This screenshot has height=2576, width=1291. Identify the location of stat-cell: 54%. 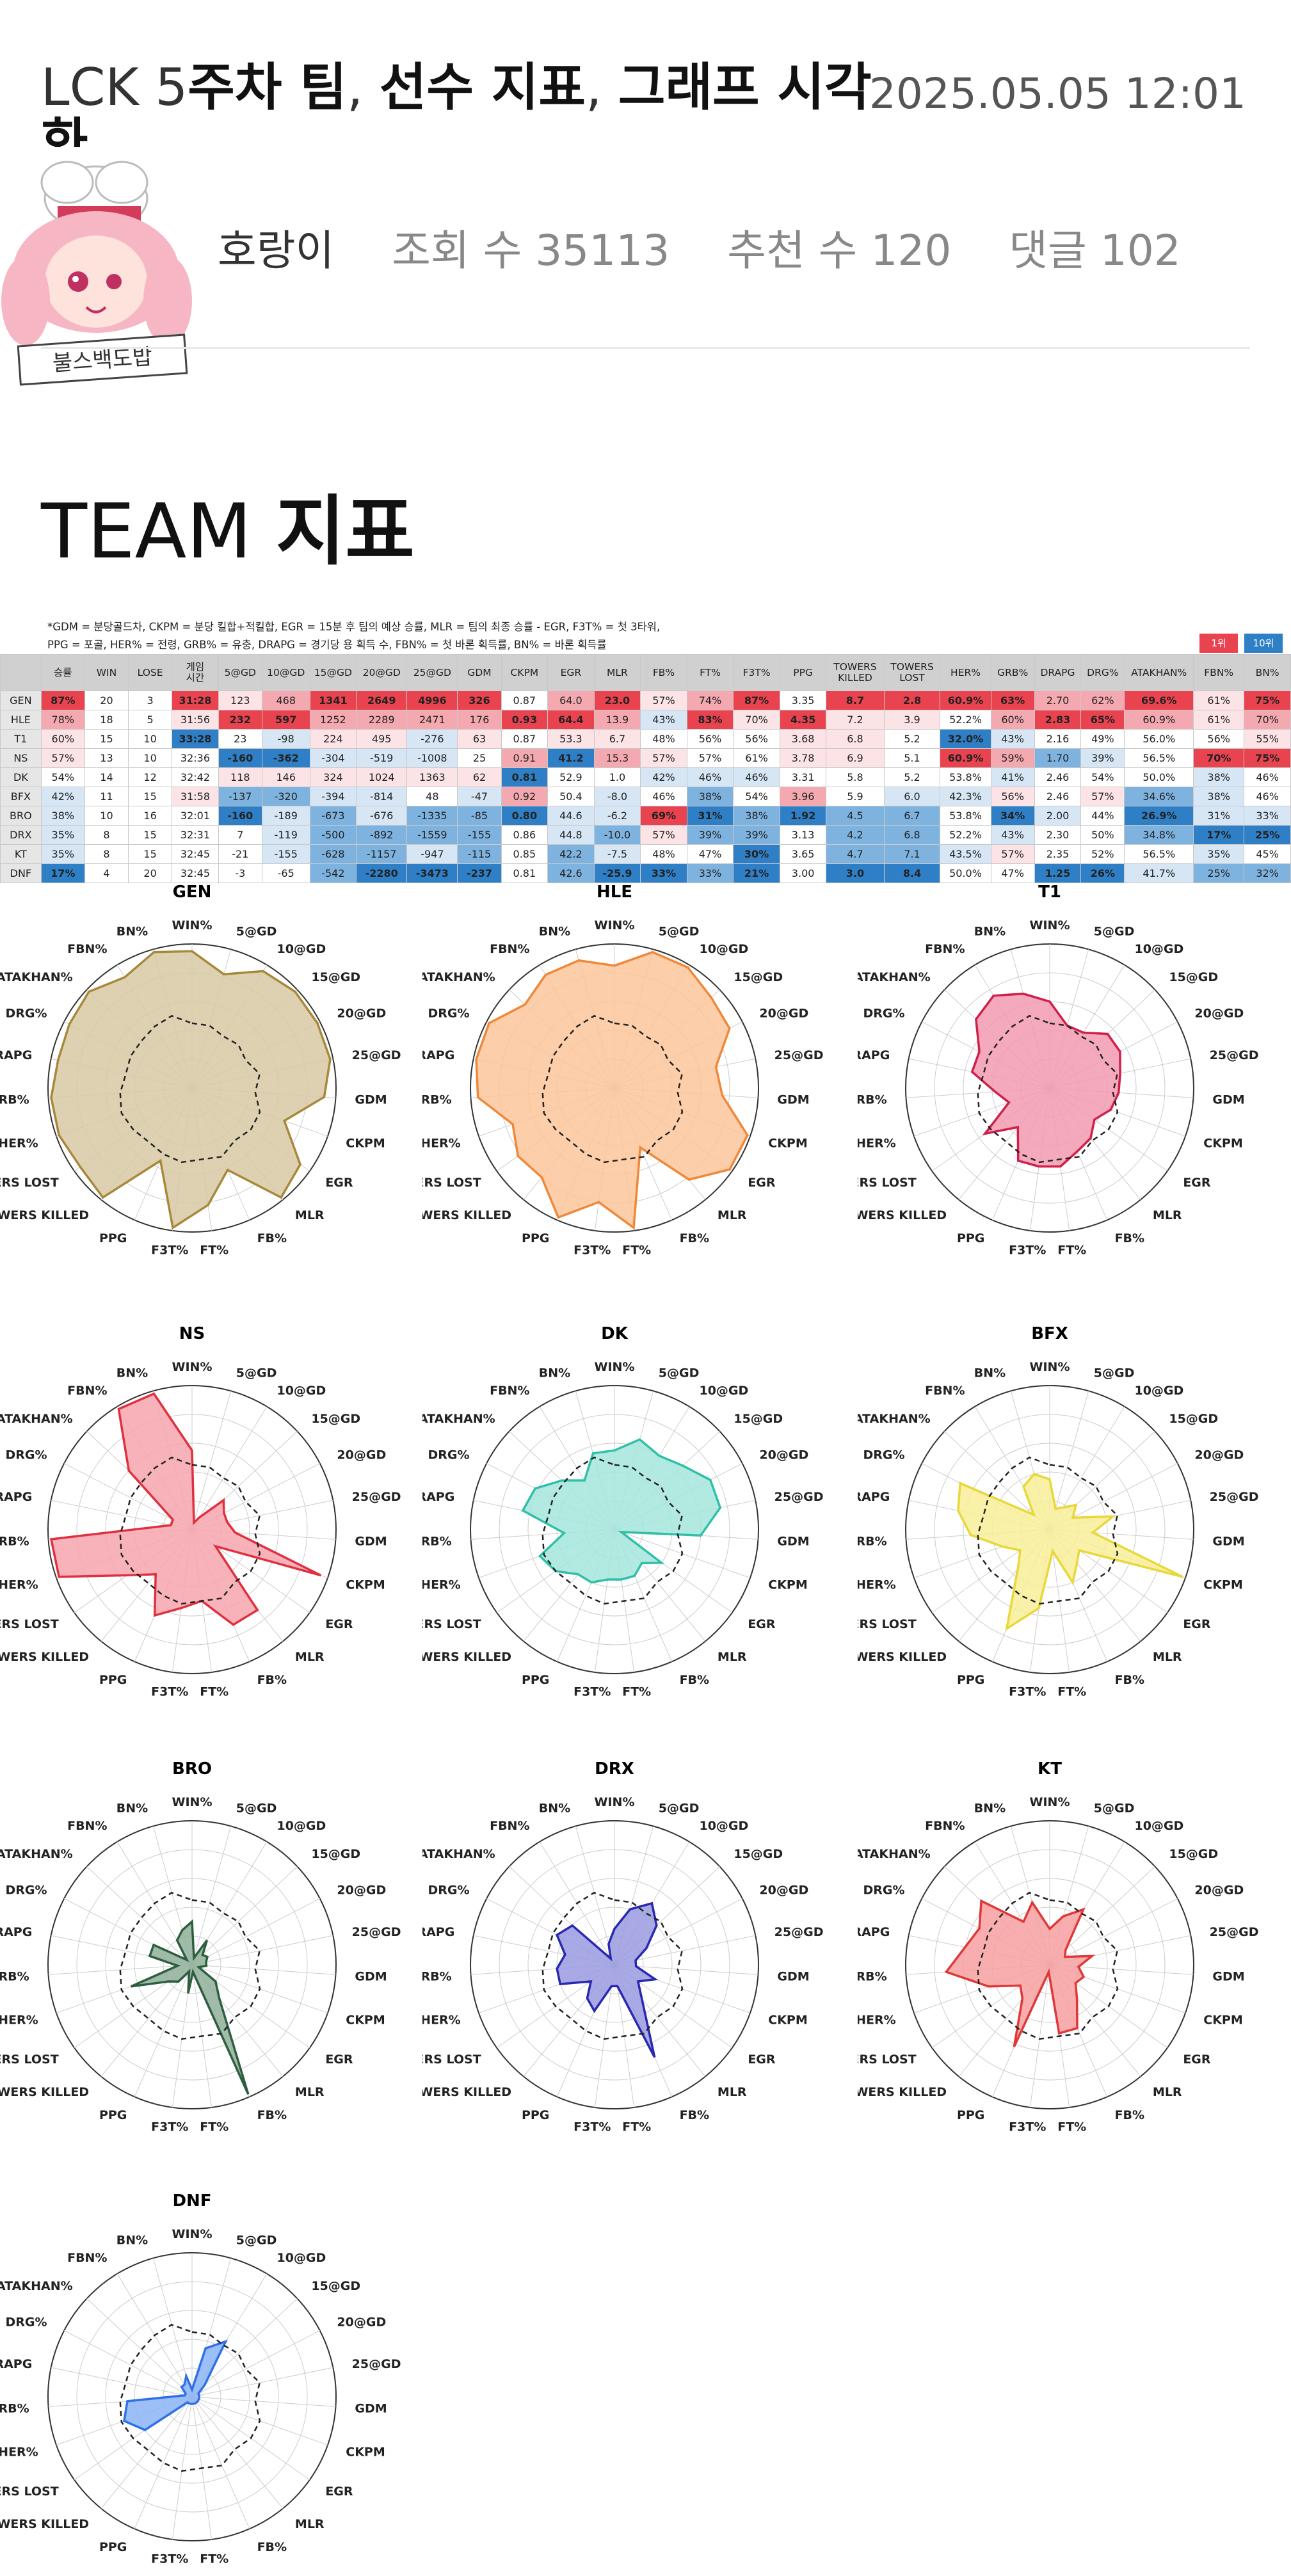
(63, 777).